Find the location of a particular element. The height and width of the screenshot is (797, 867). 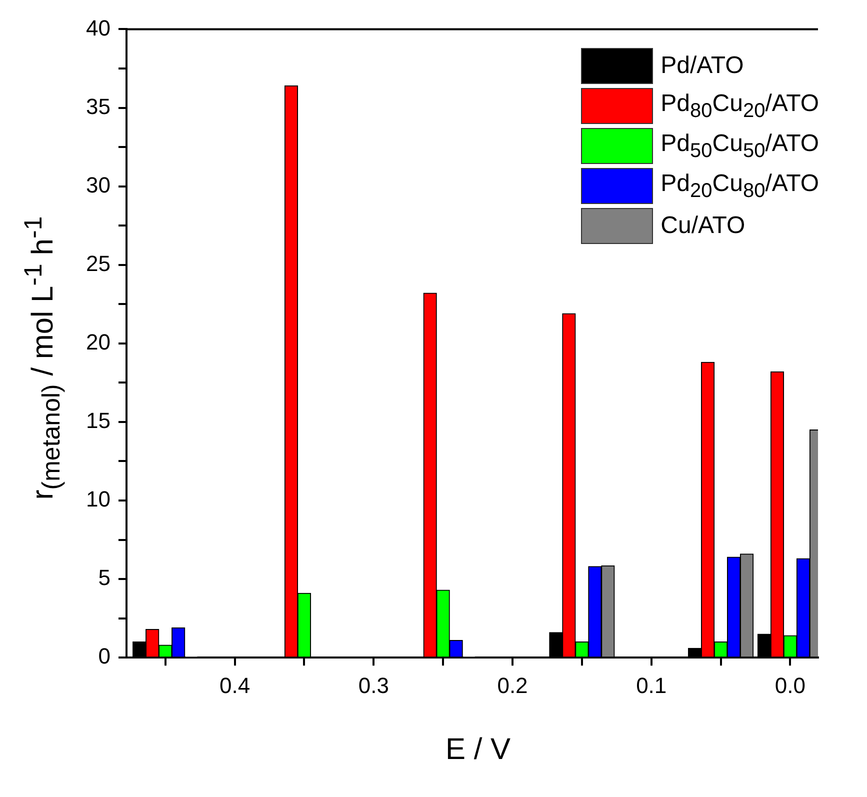

y-tick-label: 5 is located at coordinates (104, 577).